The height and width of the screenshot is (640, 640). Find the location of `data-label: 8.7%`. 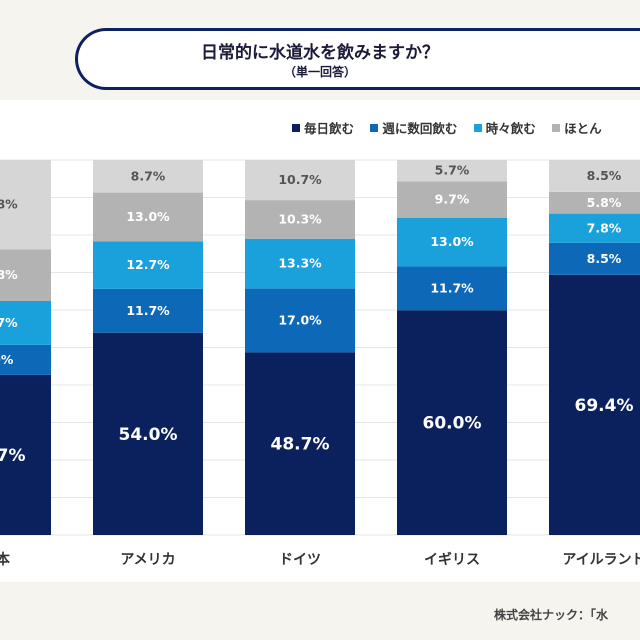

data-label: 8.7% is located at coordinates (148, 175).